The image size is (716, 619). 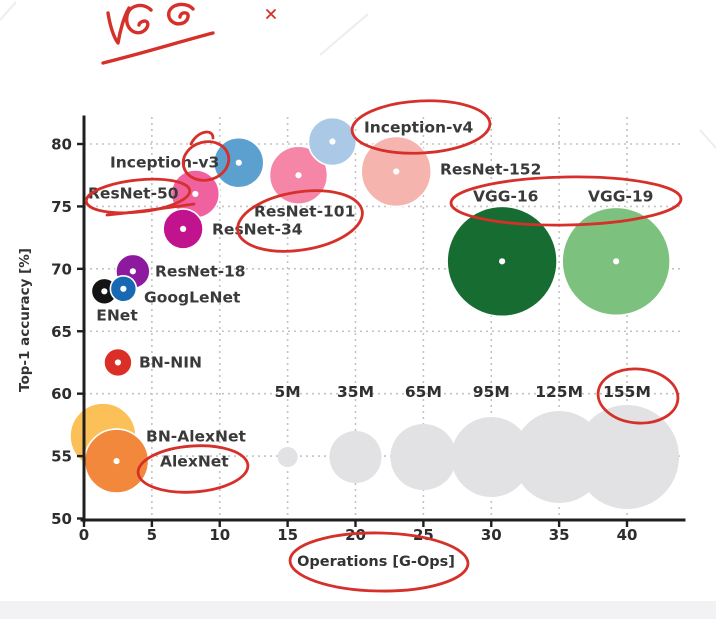 What do you see at coordinates (133, 194) in the screenshot?
I see `model-label-resnet-50: ResNet-50` at bounding box center [133, 194].